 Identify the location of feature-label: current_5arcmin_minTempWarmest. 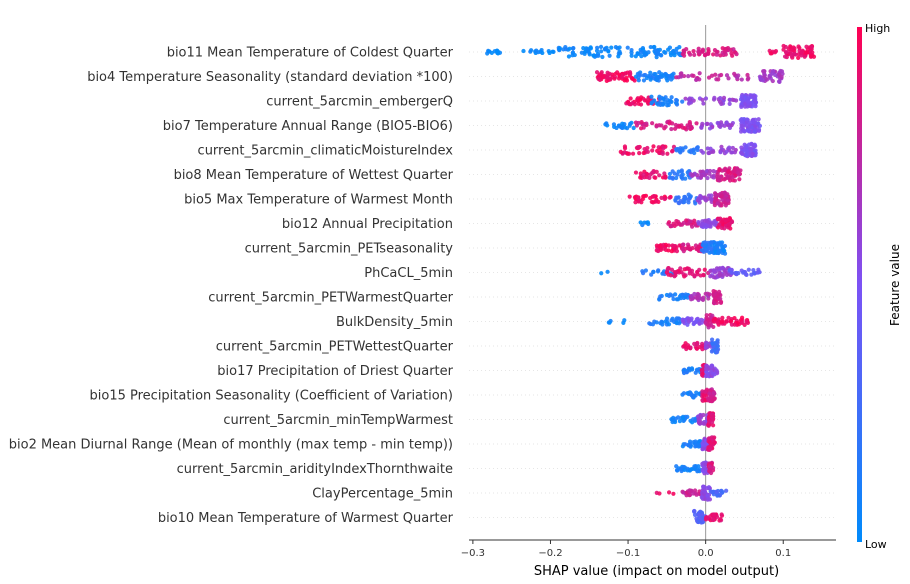
(338, 420).